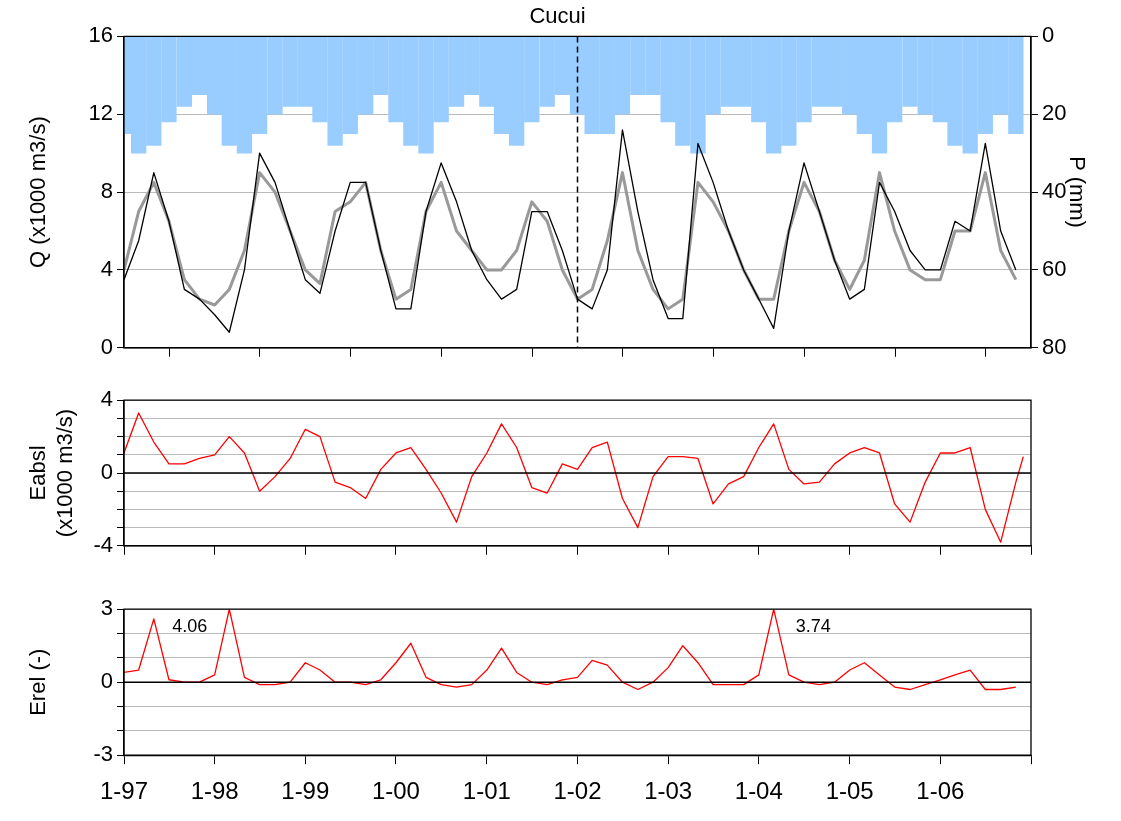 The image size is (1121, 821). Describe the element at coordinates (1054, 113) in the screenshot. I see `y2-tick-label: 20` at that location.